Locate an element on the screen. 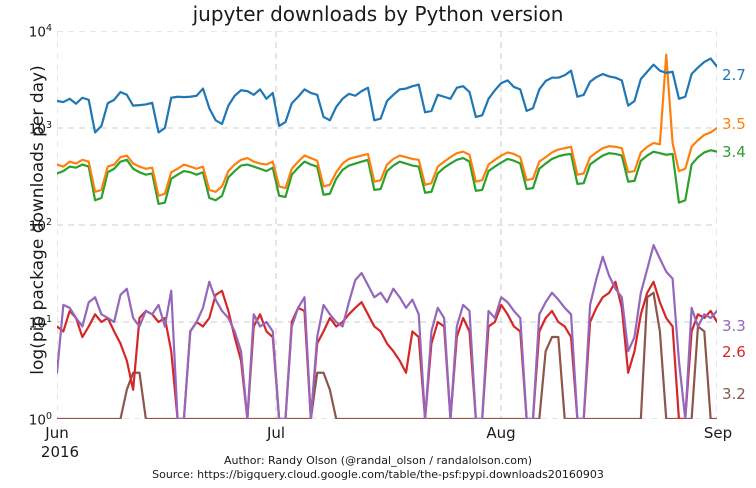 Image resolution: width=756 pixels, height=488 pixels. x-axis-year: 2016 is located at coordinates (60, 452).